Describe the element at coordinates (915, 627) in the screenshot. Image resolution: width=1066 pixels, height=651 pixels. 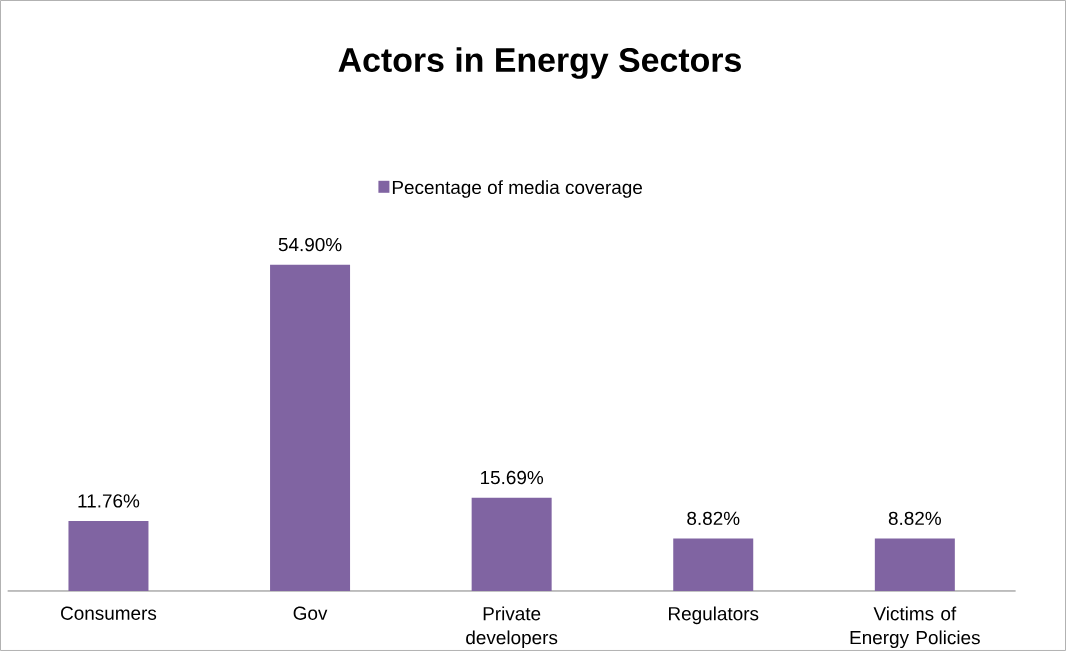
I see `x-tick-label: Victims of Energy Policies` at that location.